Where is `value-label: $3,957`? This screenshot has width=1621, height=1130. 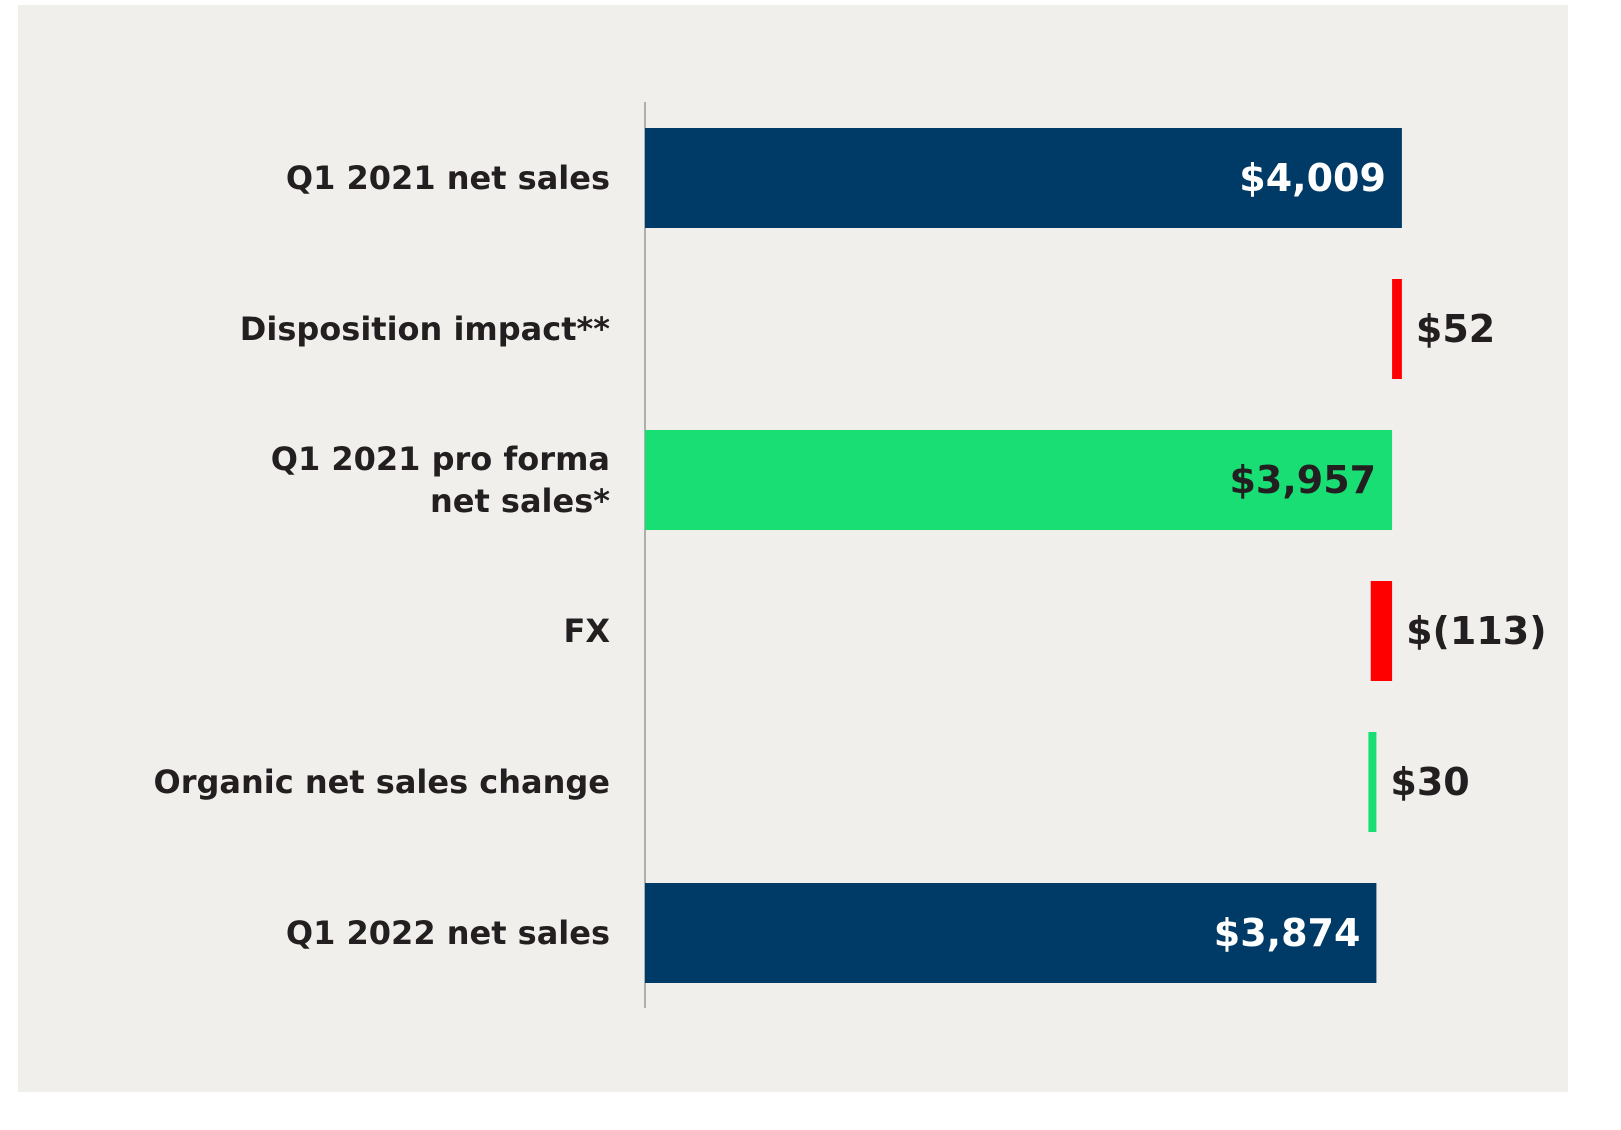 value-label: $3,957 is located at coordinates (1302, 480).